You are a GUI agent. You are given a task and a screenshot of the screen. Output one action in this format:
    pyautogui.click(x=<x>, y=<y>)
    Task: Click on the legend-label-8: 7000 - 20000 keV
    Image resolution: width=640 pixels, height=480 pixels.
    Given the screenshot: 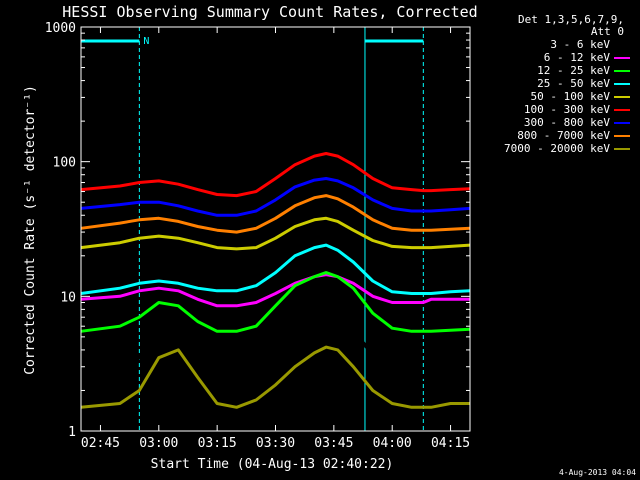 What is the action you would take?
    pyautogui.click(x=557, y=148)
    